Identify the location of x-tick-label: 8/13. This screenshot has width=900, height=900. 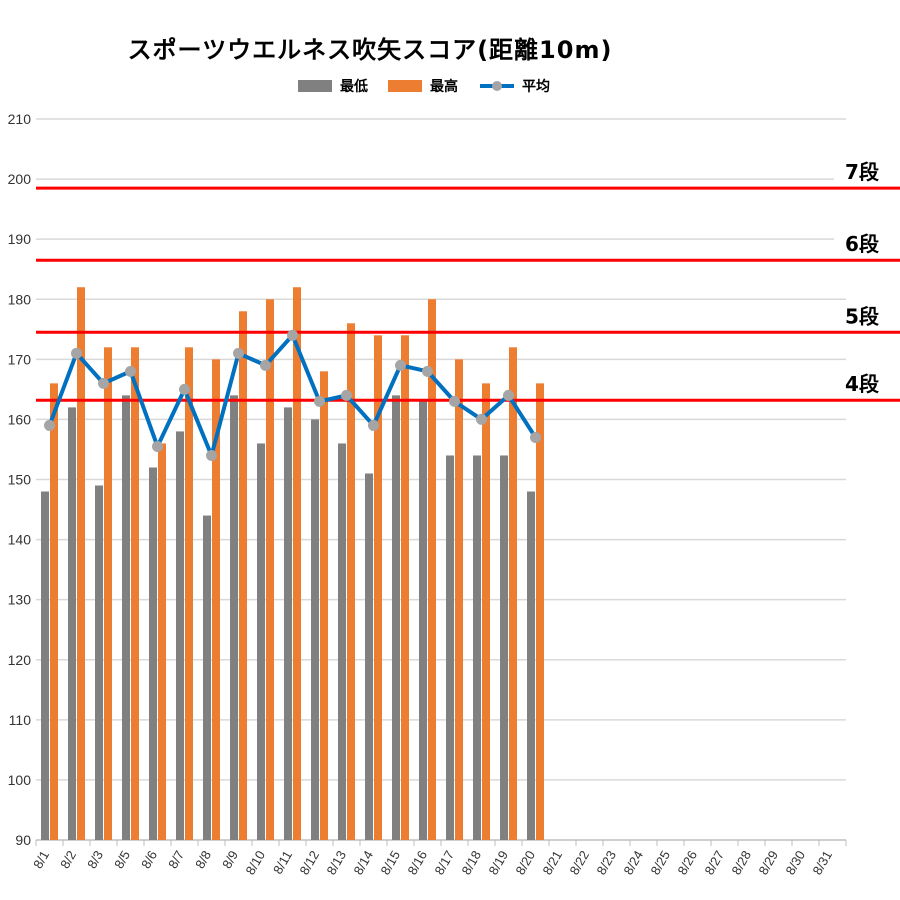
(336, 862).